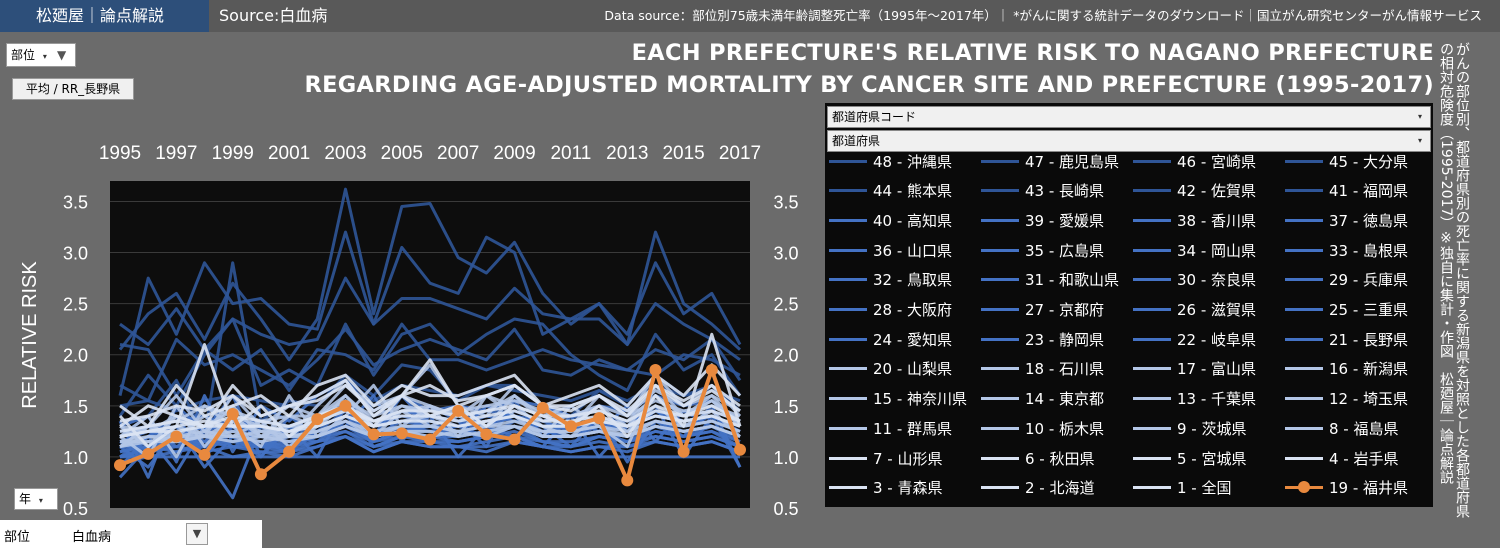 This screenshot has height=548, width=1500. What do you see at coordinates (890, 310) in the screenshot?
I see `legend-item: 28 - 大阪府` at bounding box center [890, 310].